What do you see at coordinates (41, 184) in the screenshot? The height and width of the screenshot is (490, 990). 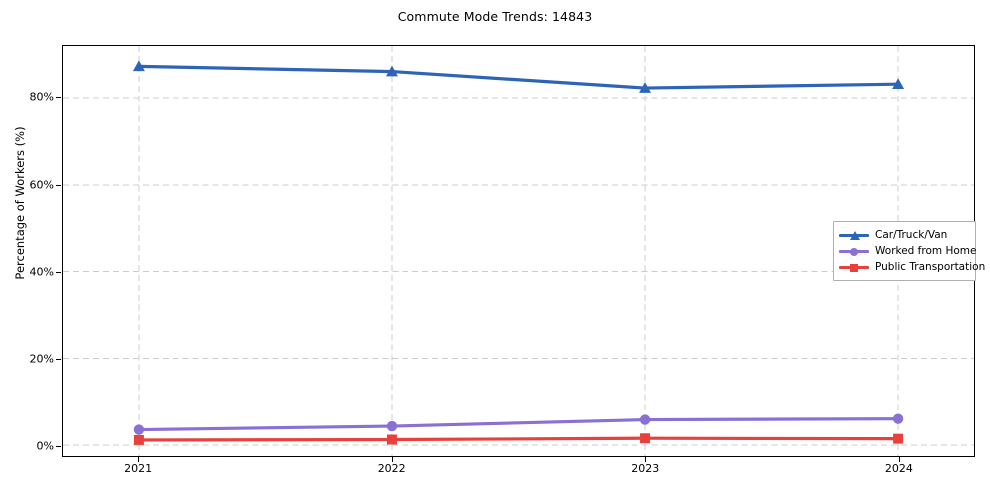 I see `y-tick-label: 60%` at bounding box center [41, 184].